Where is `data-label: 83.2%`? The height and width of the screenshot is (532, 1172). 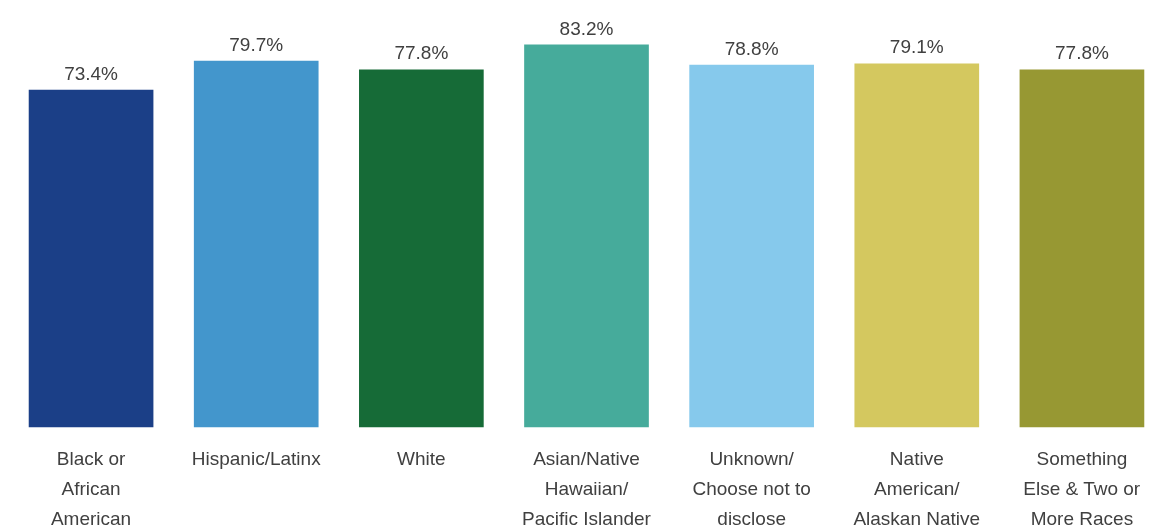 data-label: 83.2% is located at coordinates (586, 28).